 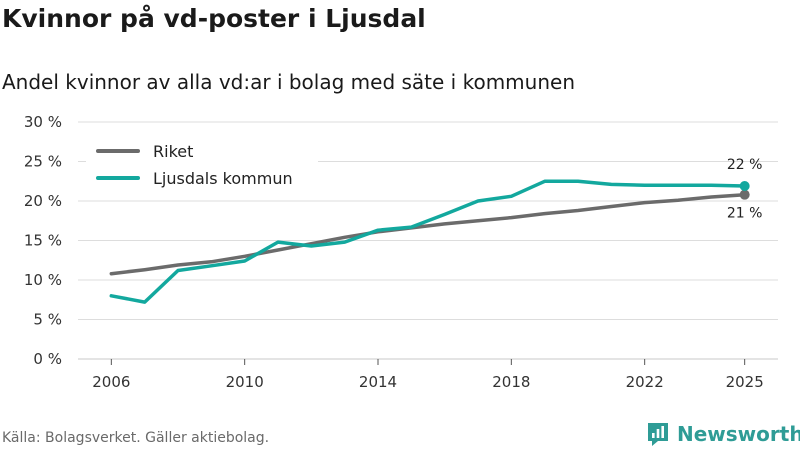 I want to click on x-tick-label: 2018, so click(x=511, y=382).